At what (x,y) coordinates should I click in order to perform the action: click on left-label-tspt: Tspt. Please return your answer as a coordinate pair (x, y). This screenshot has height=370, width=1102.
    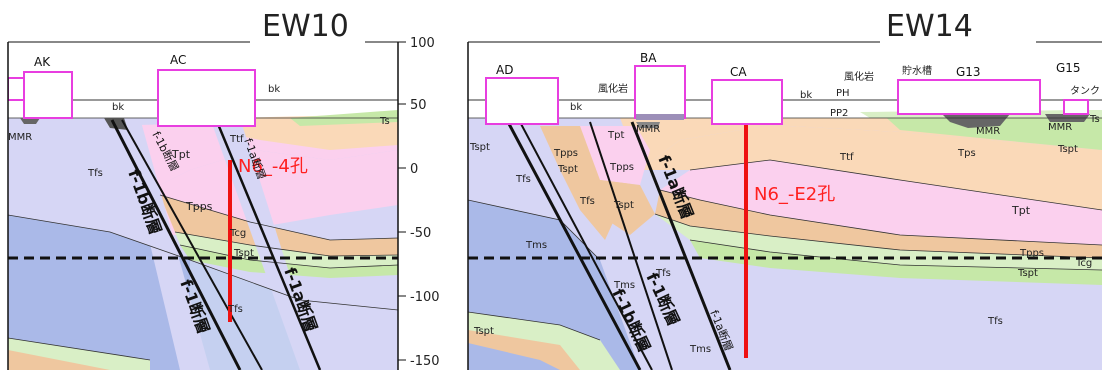
    Looking at the image, I should click on (243, 253).